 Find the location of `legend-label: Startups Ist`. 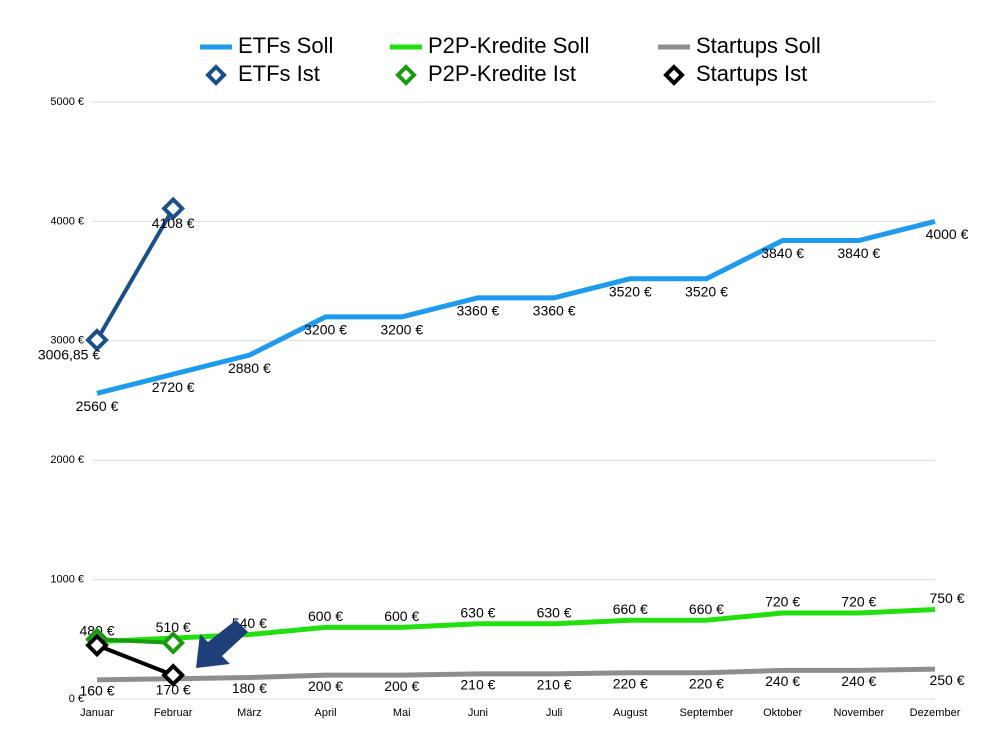

legend-label: Startups Ist is located at coordinates (751, 73).